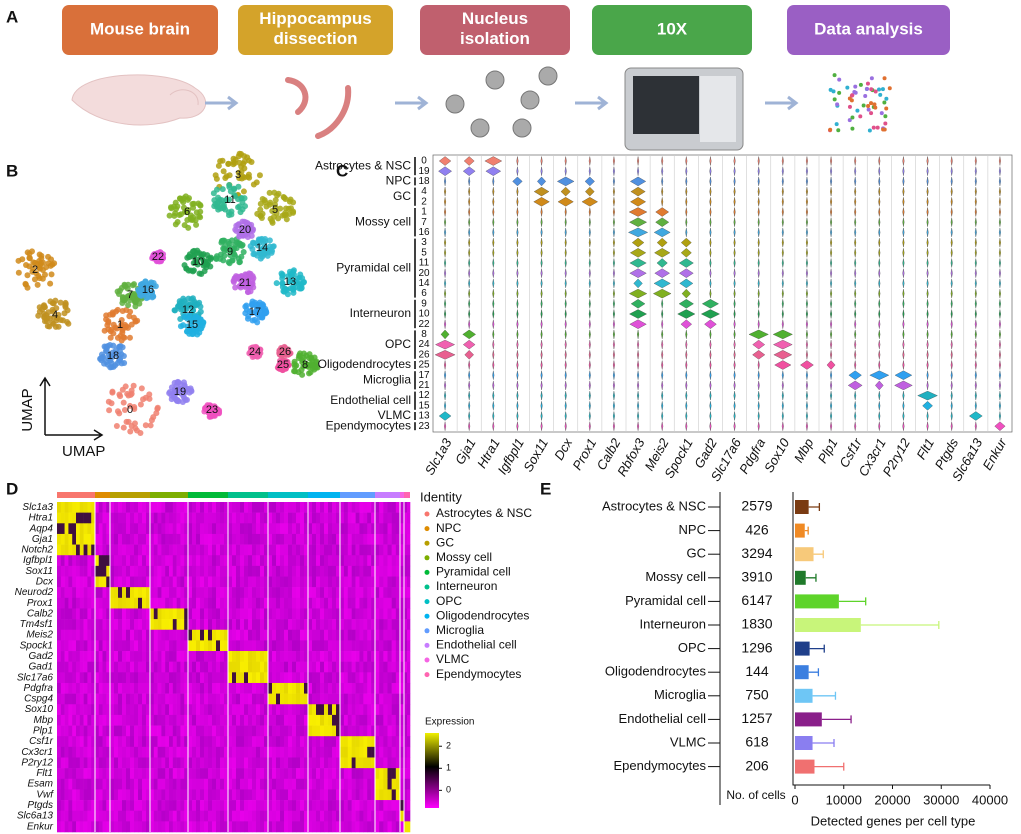  What do you see at coordinates (879, 89) in the screenshot?
I see `analysis-dot` at bounding box center [879, 89].